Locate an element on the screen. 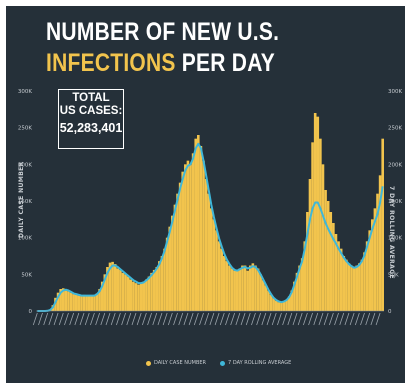 The height and width of the screenshot is (391, 413). y-tick-label-right: 50K is located at coordinates (393, 275).